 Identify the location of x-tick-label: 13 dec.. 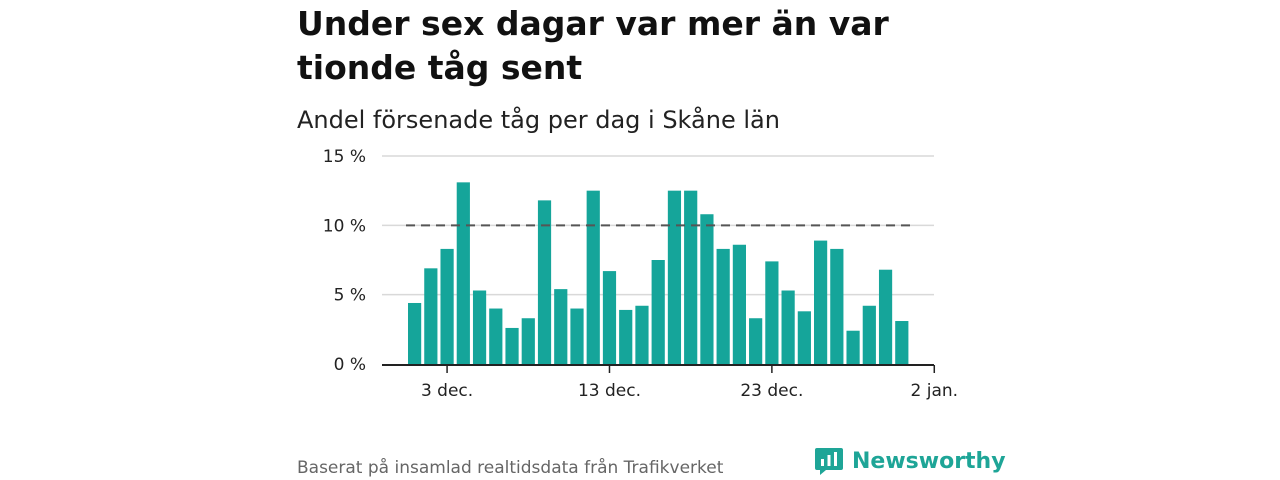
(609, 391).